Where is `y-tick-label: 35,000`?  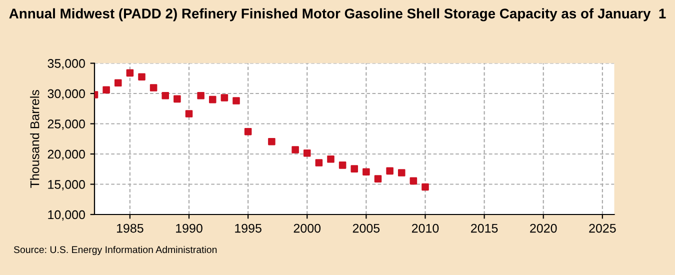 y-tick-label: 35,000 is located at coordinates (66, 64).